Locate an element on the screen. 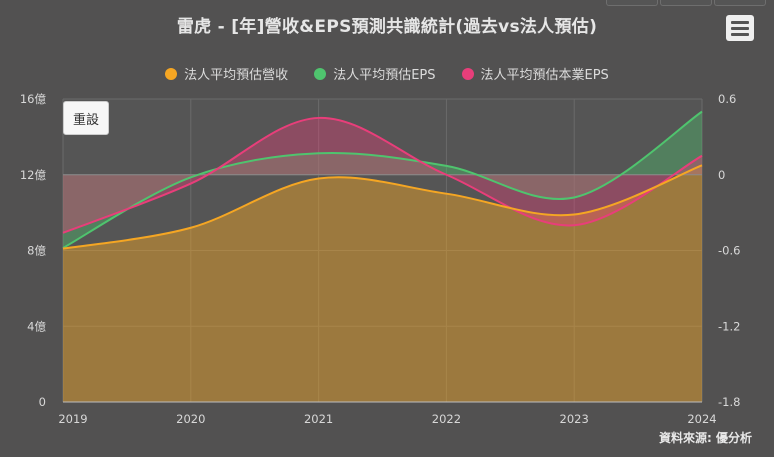  y-right-tick-label: -1.8 is located at coordinates (729, 402).